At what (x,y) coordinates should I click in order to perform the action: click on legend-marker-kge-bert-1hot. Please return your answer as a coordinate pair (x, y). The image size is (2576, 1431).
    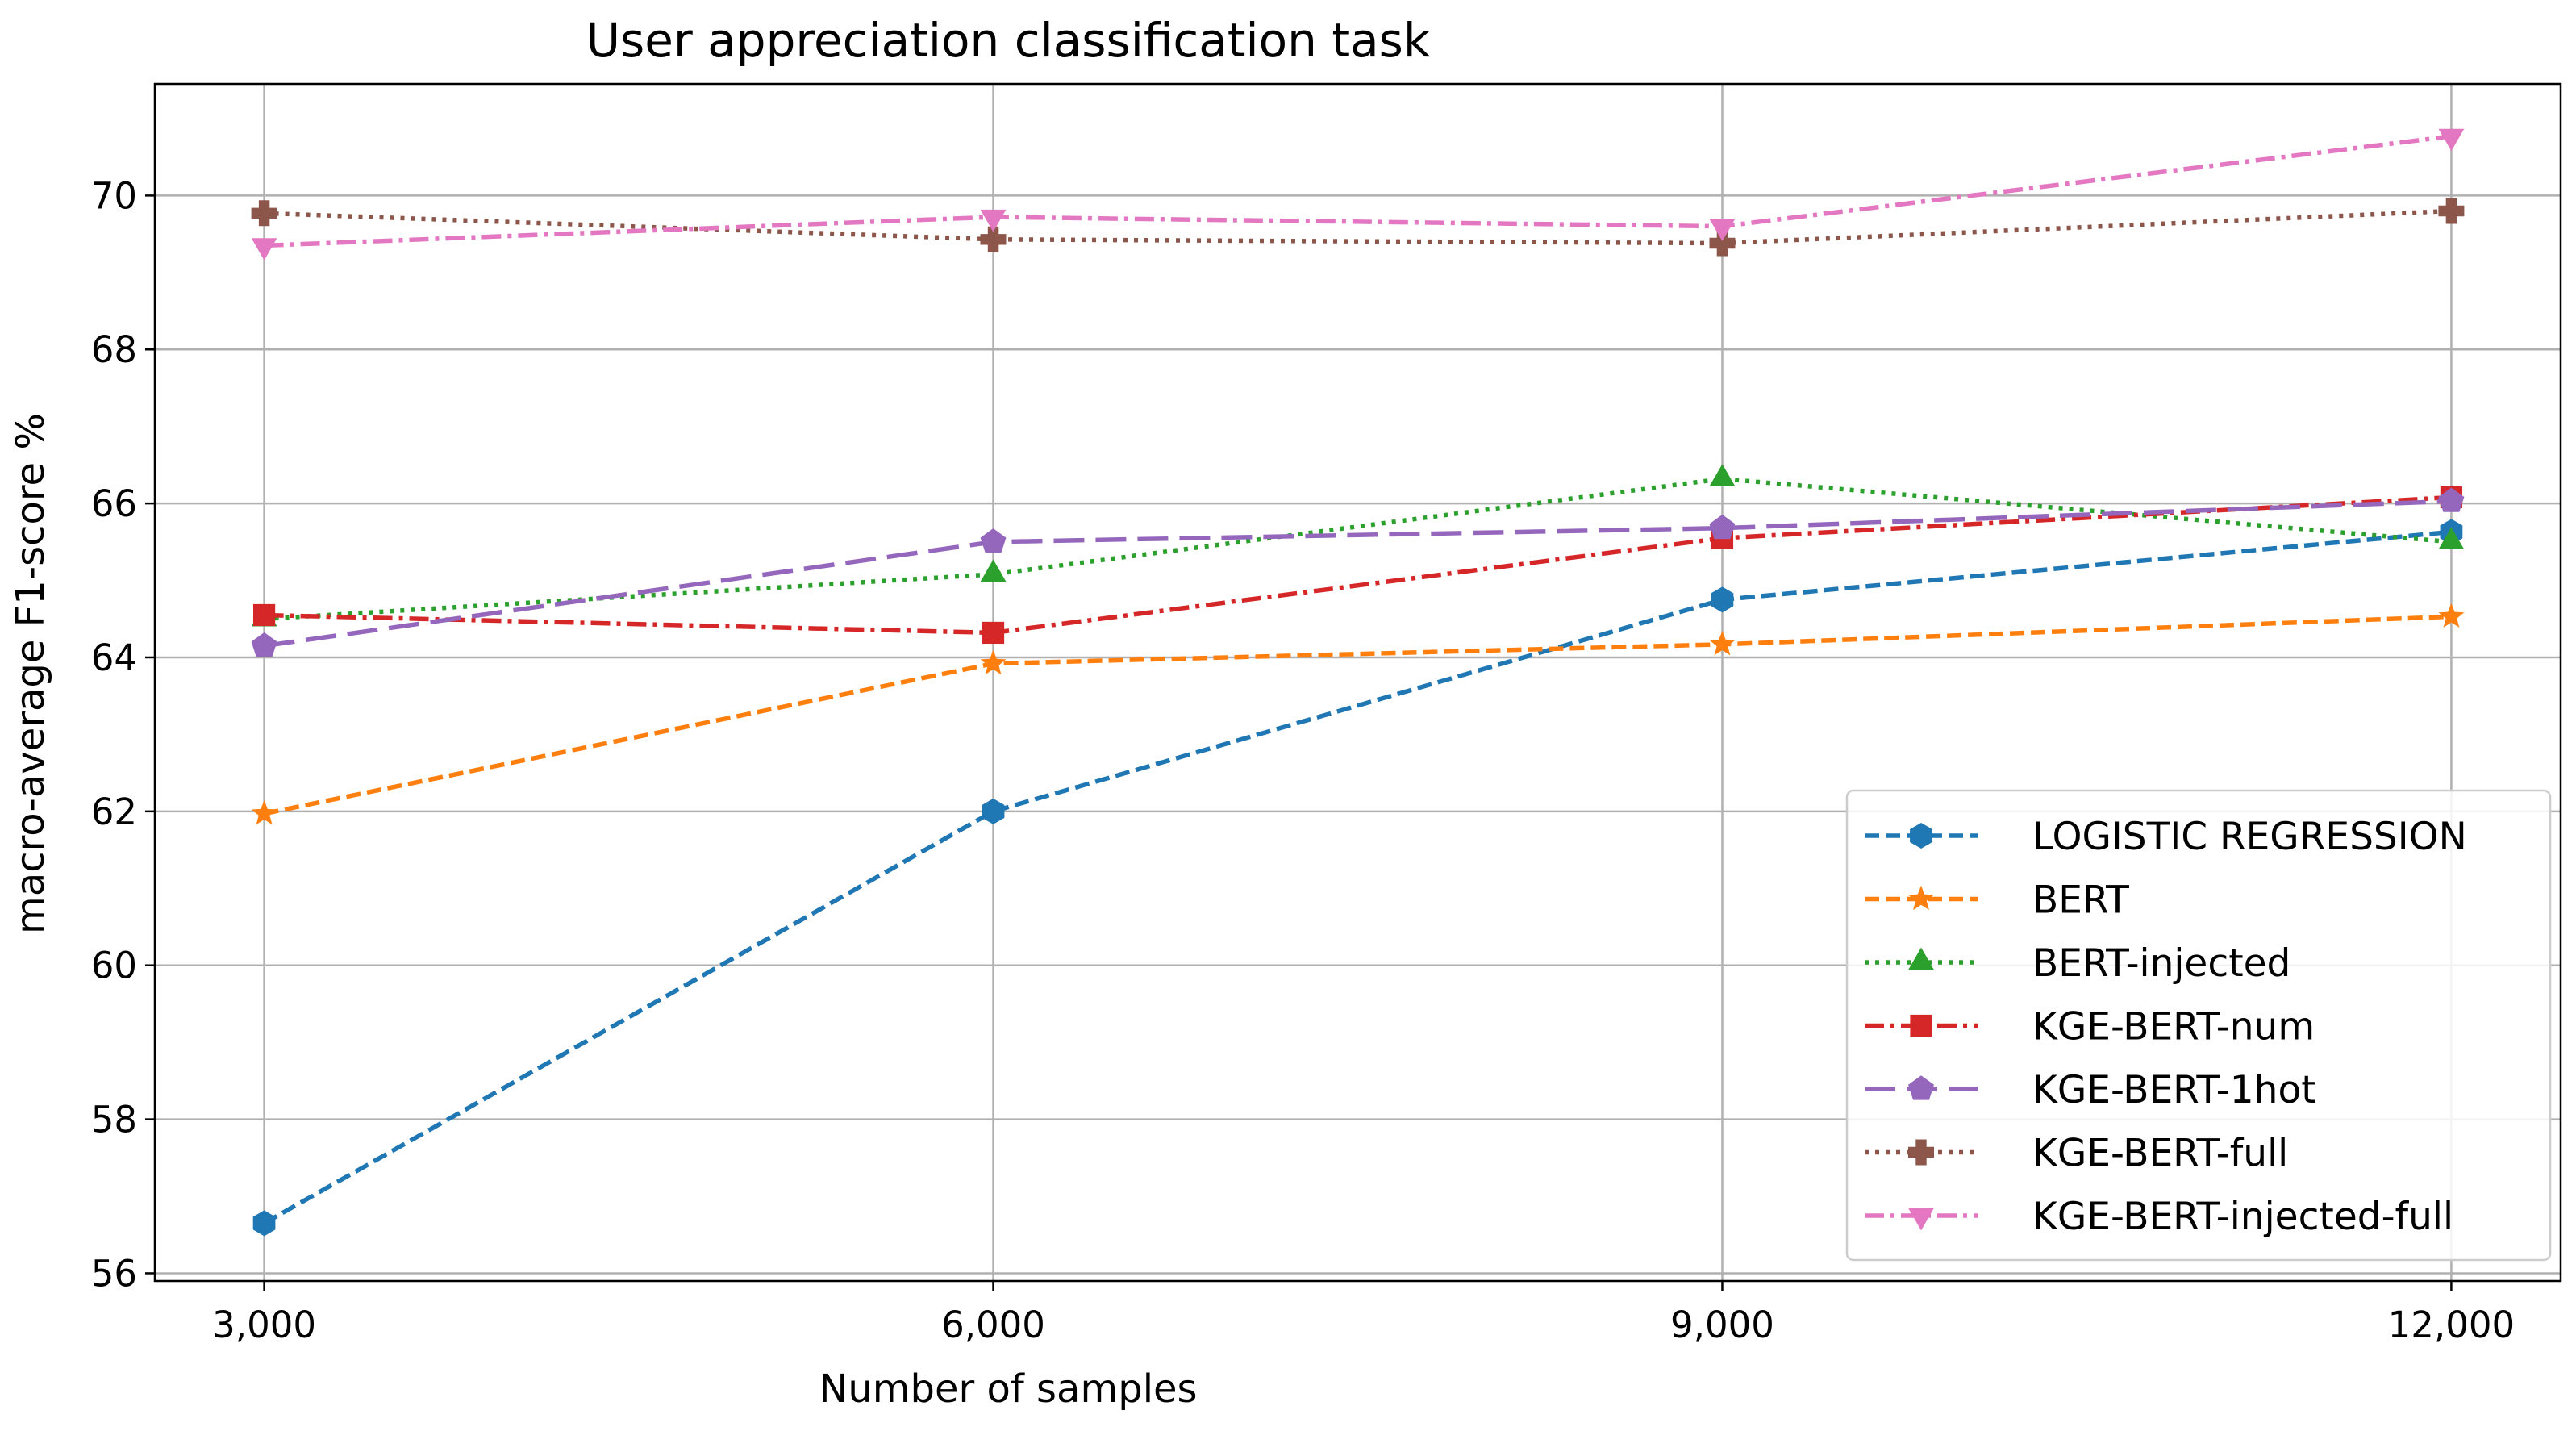
    Looking at the image, I should click on (1921, 1087).